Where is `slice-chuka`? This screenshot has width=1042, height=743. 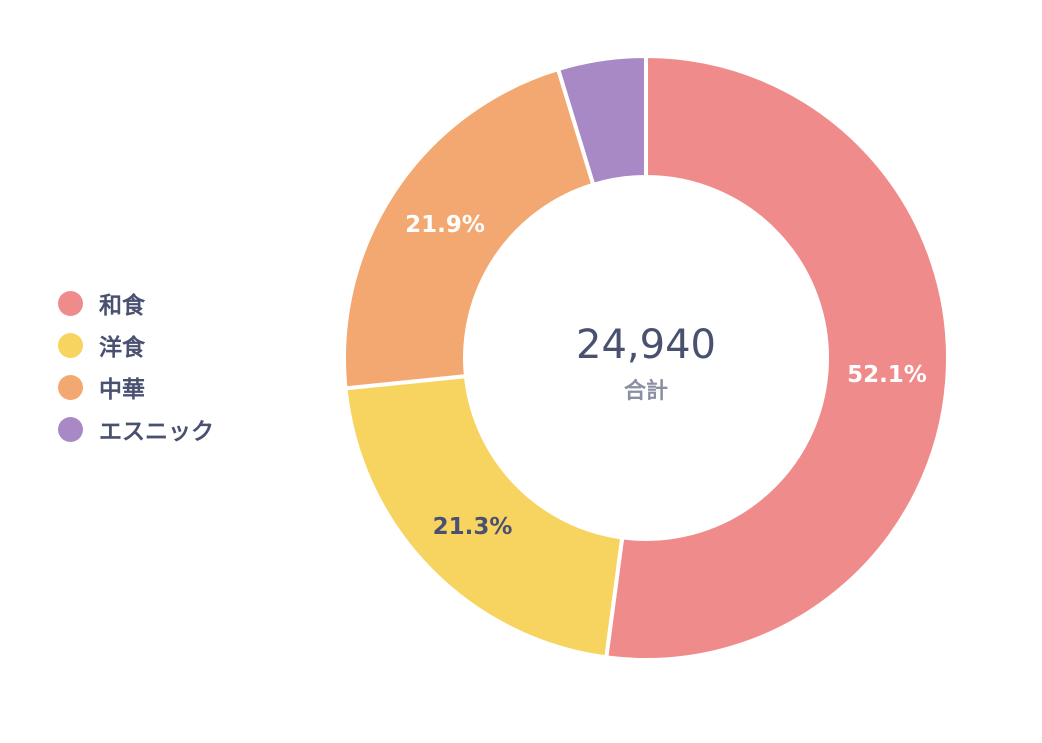
slice-chuka is located at coordinates (469, 229).